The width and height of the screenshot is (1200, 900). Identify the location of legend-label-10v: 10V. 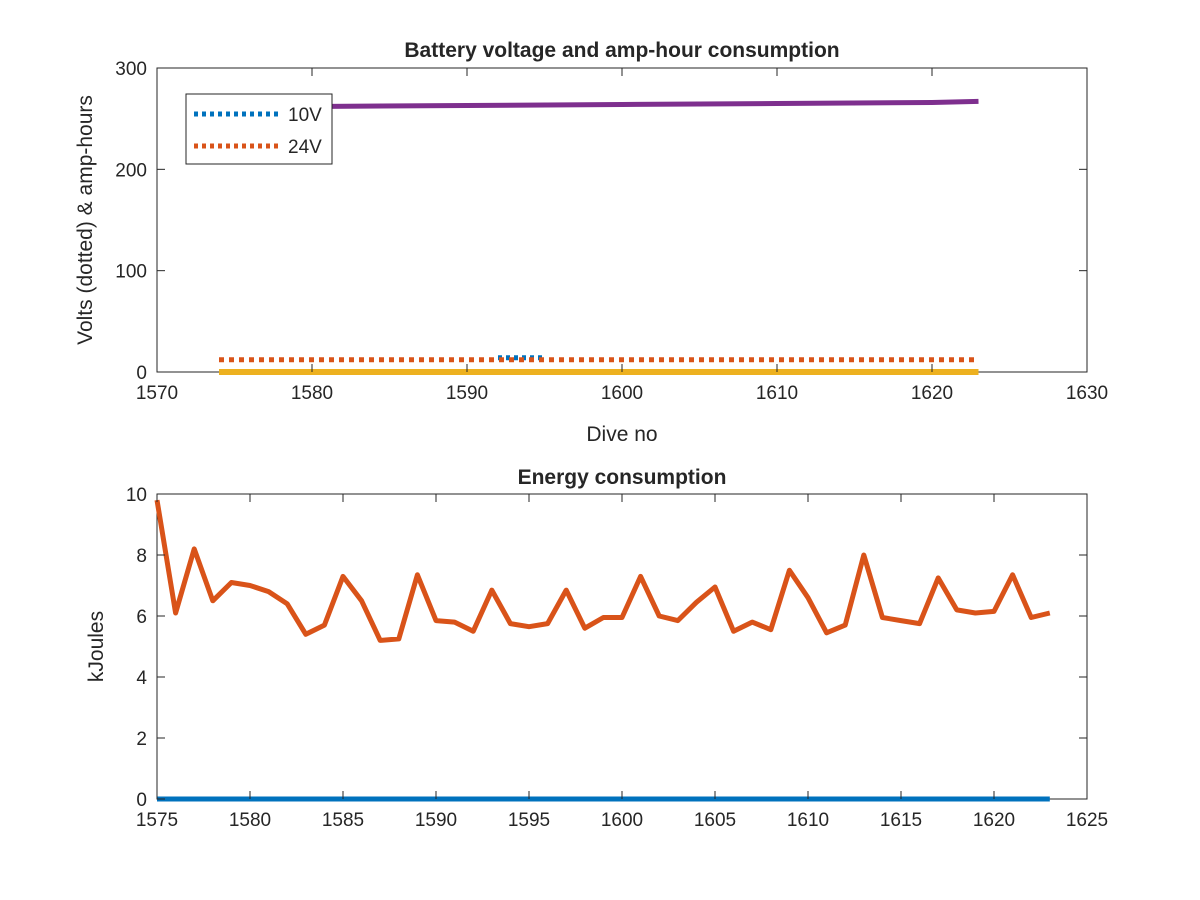
(305, 115).